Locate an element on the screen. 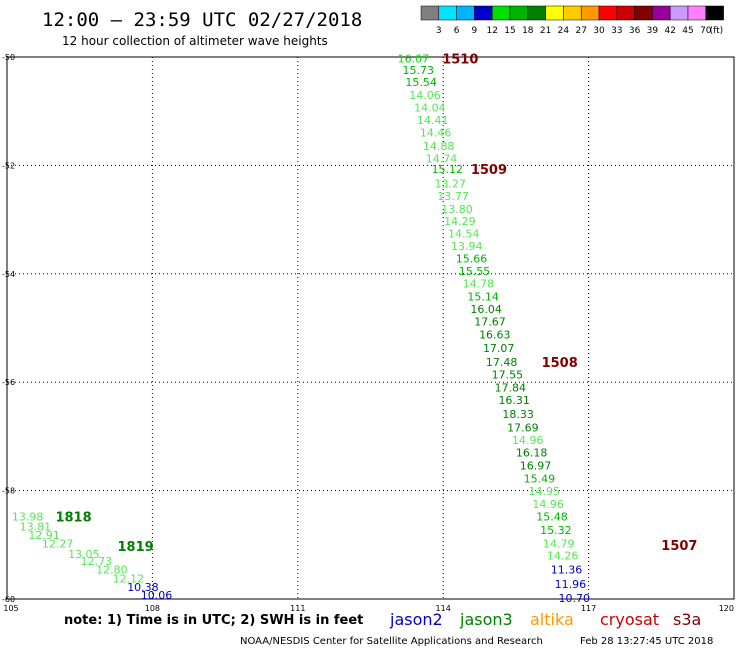  satellite-jason3: jason3 is located at coordinates (486, 619).